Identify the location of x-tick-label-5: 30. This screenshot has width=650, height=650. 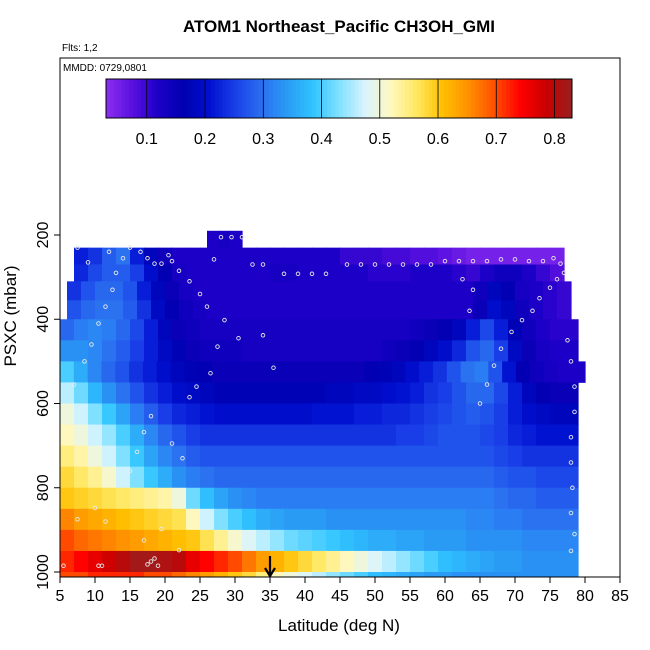
(235, 596).